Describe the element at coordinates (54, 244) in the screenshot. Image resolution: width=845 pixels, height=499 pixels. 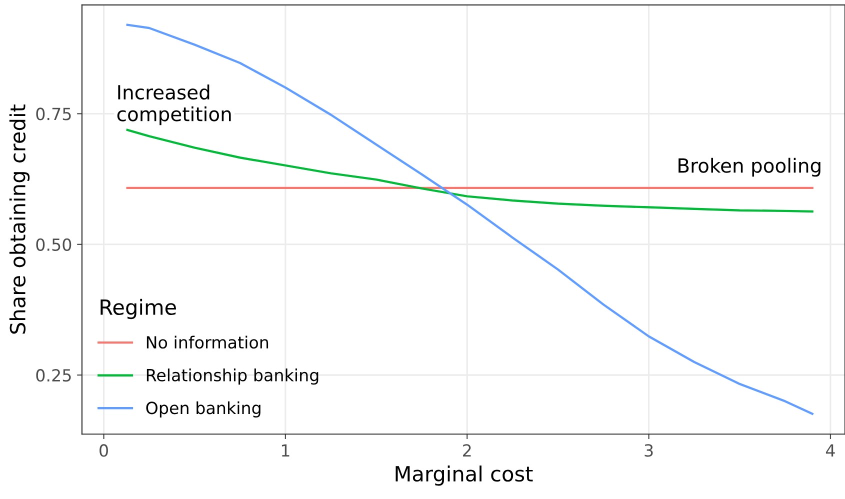
I see `y-tick-label: 0.50` at that location.